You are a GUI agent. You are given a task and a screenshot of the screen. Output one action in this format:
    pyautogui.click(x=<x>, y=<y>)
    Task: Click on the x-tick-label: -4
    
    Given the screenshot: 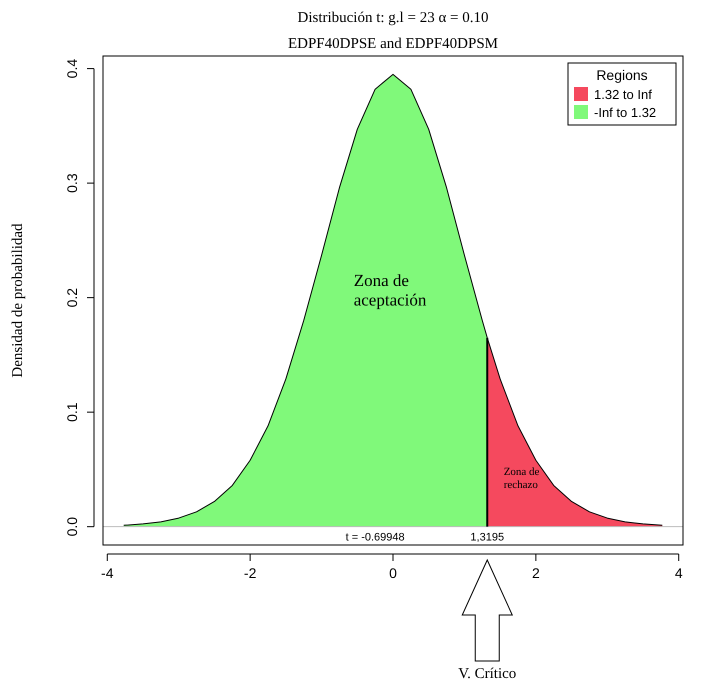 What is the action you would take?
    pyautogui.click(x=107, y=573)
    